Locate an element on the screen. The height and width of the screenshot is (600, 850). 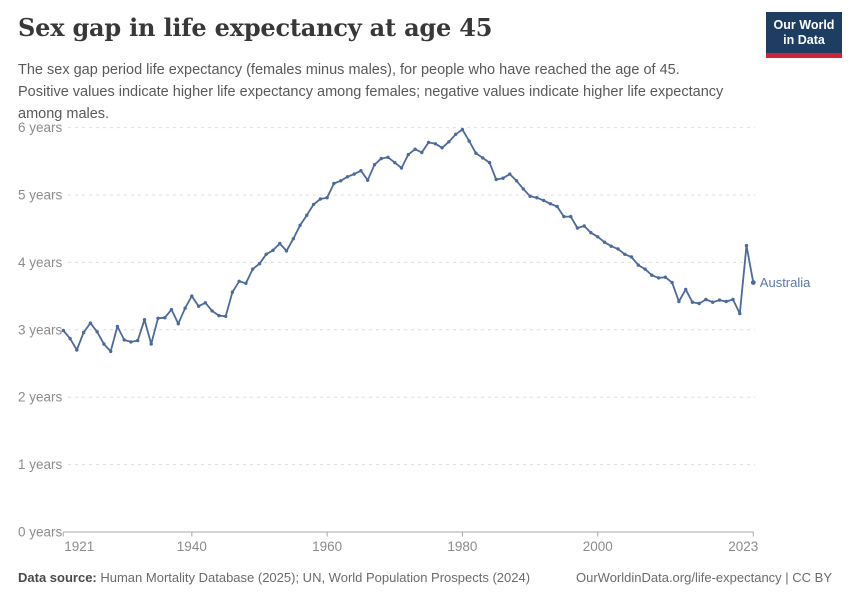
series-end-label-australia: Australia is located at coordinates (785, 282).